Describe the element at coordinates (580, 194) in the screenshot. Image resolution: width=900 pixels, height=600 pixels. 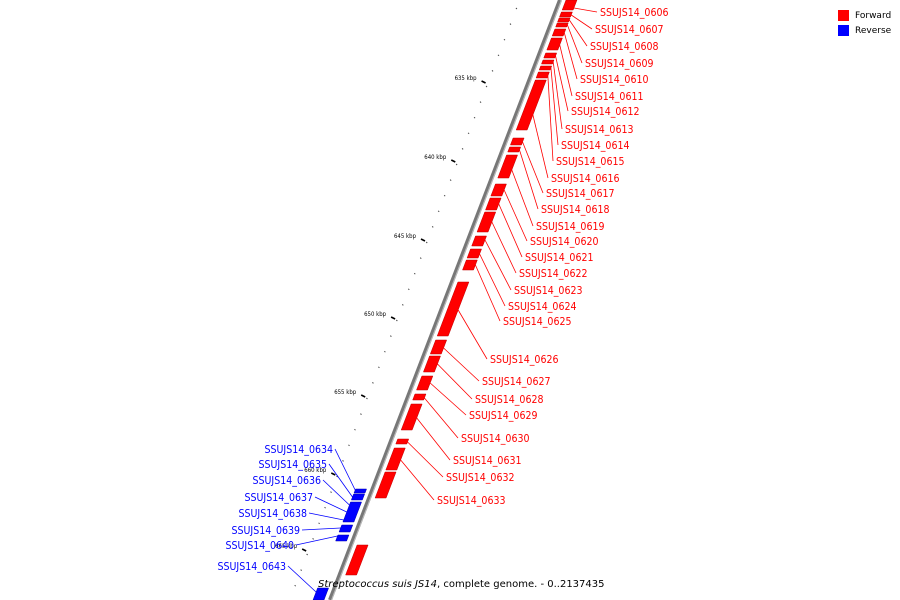
I see `forward-gene-label: SSUJS14_0617` at that location.